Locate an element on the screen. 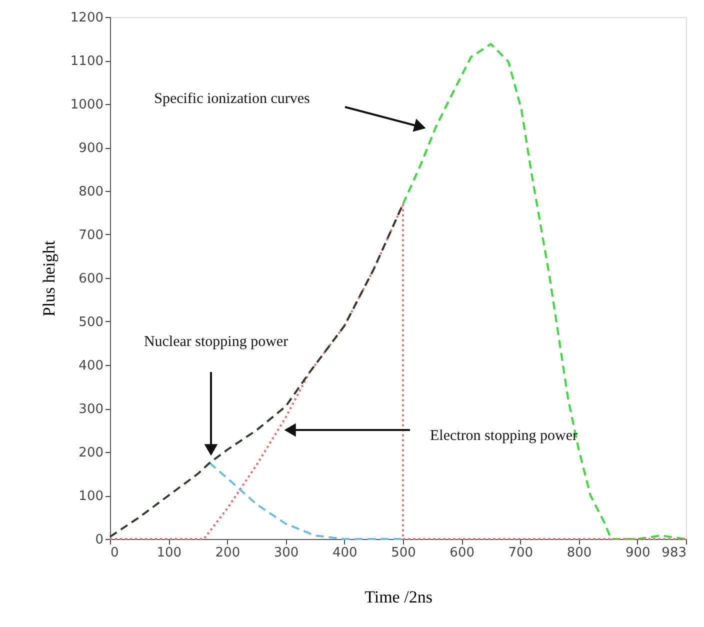  y-tick-label: 1000 is located at coordinates (87, 105).